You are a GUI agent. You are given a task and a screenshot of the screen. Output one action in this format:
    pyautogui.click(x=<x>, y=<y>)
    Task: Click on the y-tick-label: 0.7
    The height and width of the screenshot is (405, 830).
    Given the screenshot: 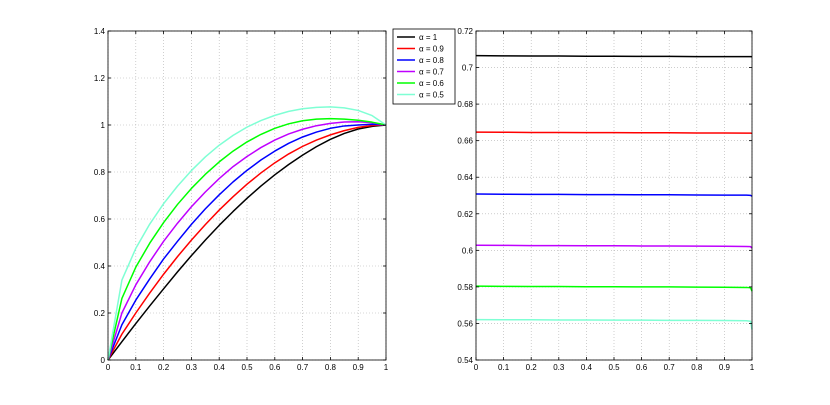 What is the action you would take?
    pyautogui.click(x=468, y=68)
    